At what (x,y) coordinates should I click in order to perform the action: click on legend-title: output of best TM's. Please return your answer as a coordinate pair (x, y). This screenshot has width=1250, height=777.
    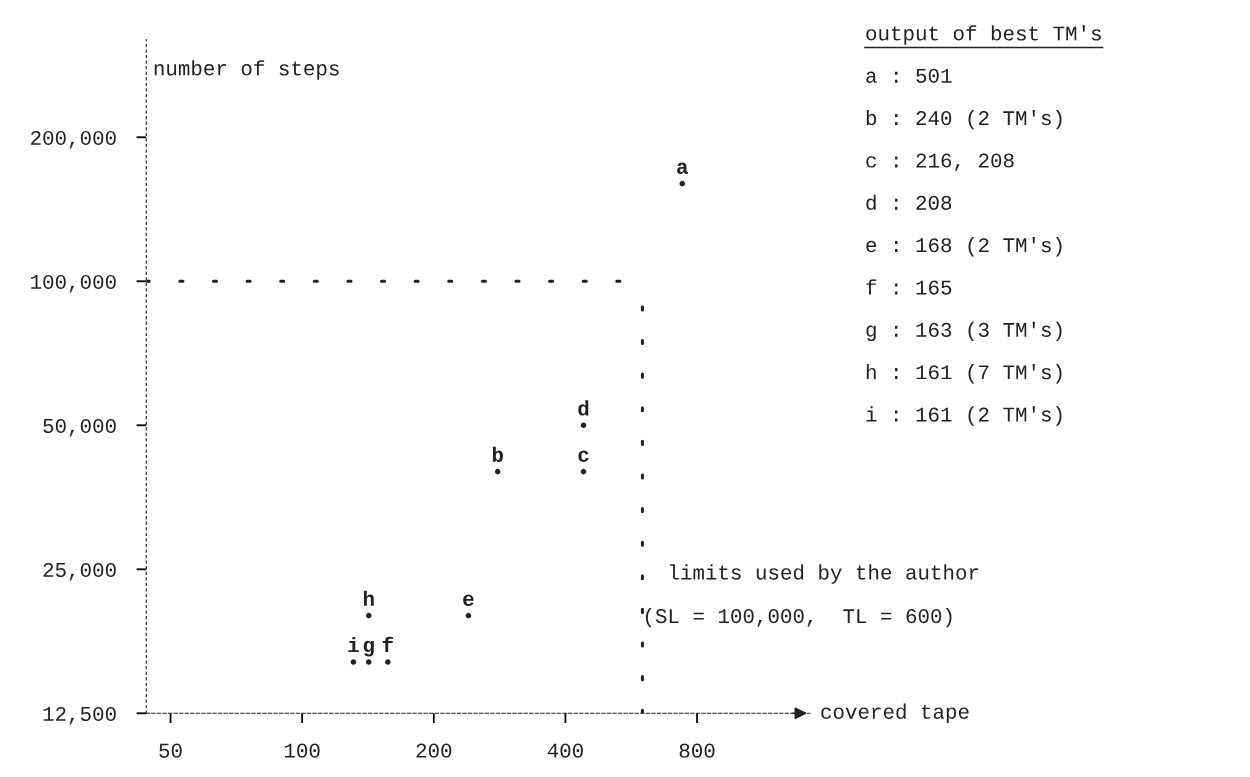
    Looking at the image, I should click on (983, 35).